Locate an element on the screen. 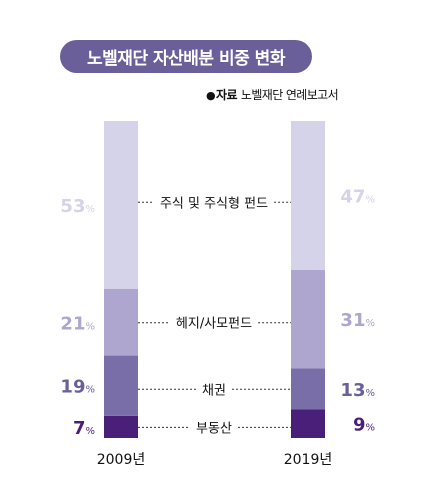 The height and width of the screenshot is (496, 423). data-label-헤지-사모펀드-2019년: 31% is located at coordinates (357, 320).